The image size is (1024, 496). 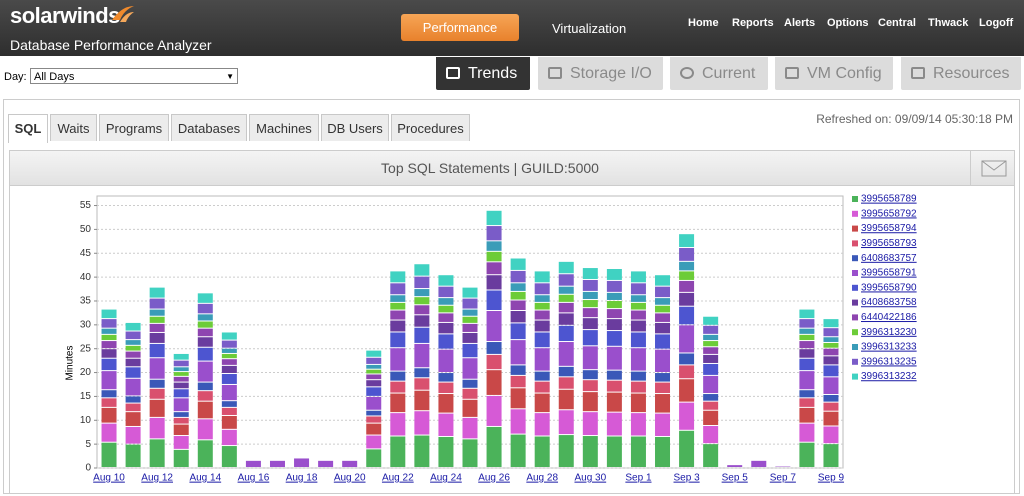 I want to click on sub-tab: SQL, so click(x=28, y=128).